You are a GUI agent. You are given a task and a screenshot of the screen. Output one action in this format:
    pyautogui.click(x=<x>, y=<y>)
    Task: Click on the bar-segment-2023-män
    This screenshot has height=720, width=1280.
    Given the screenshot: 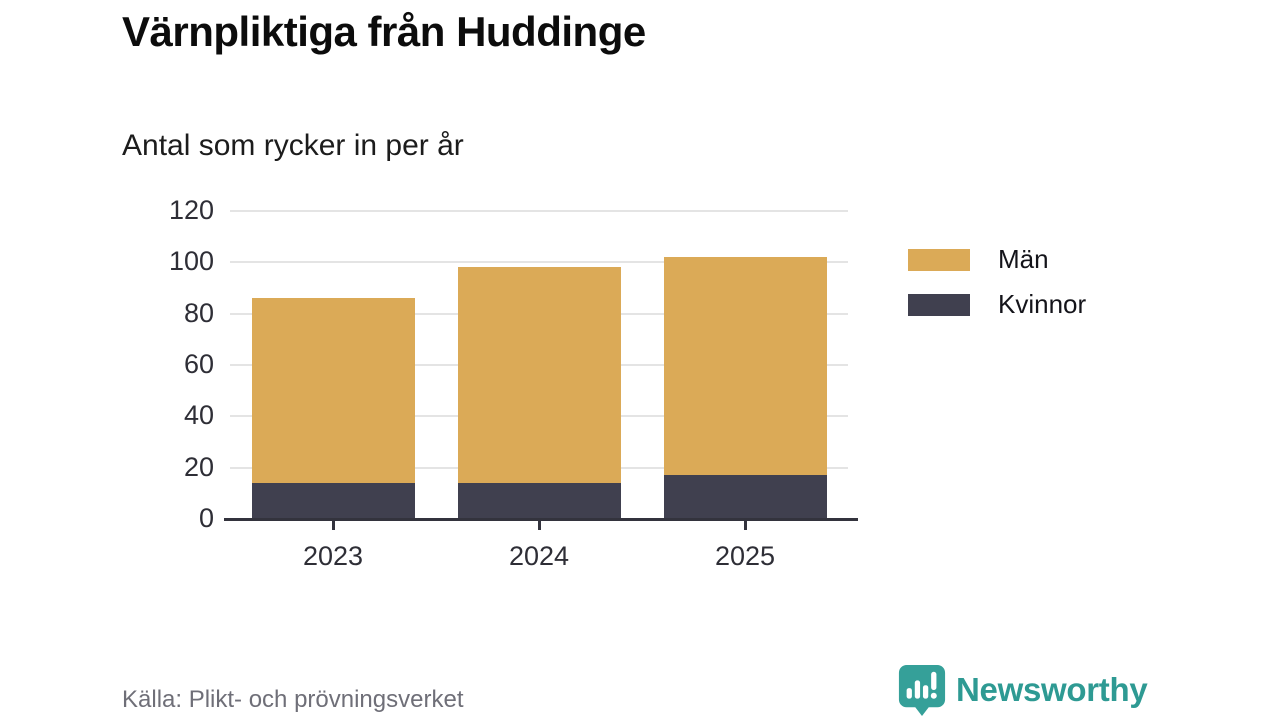 What is the action you would take?
    pyautogui.click(x=333, y=391)
    